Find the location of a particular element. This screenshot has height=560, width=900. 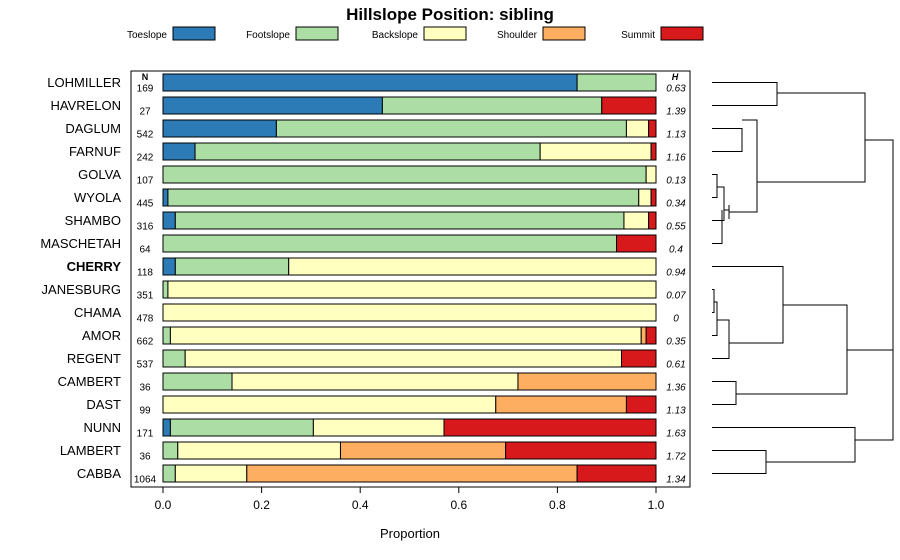

row-n-dast: 99 is located at coordinates (145, 411).